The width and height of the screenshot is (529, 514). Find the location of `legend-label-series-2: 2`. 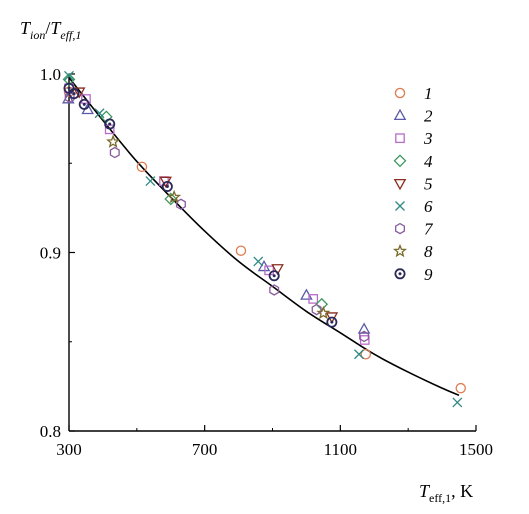

legend-label-series-2: 2 is located at coordinates (428, 116).